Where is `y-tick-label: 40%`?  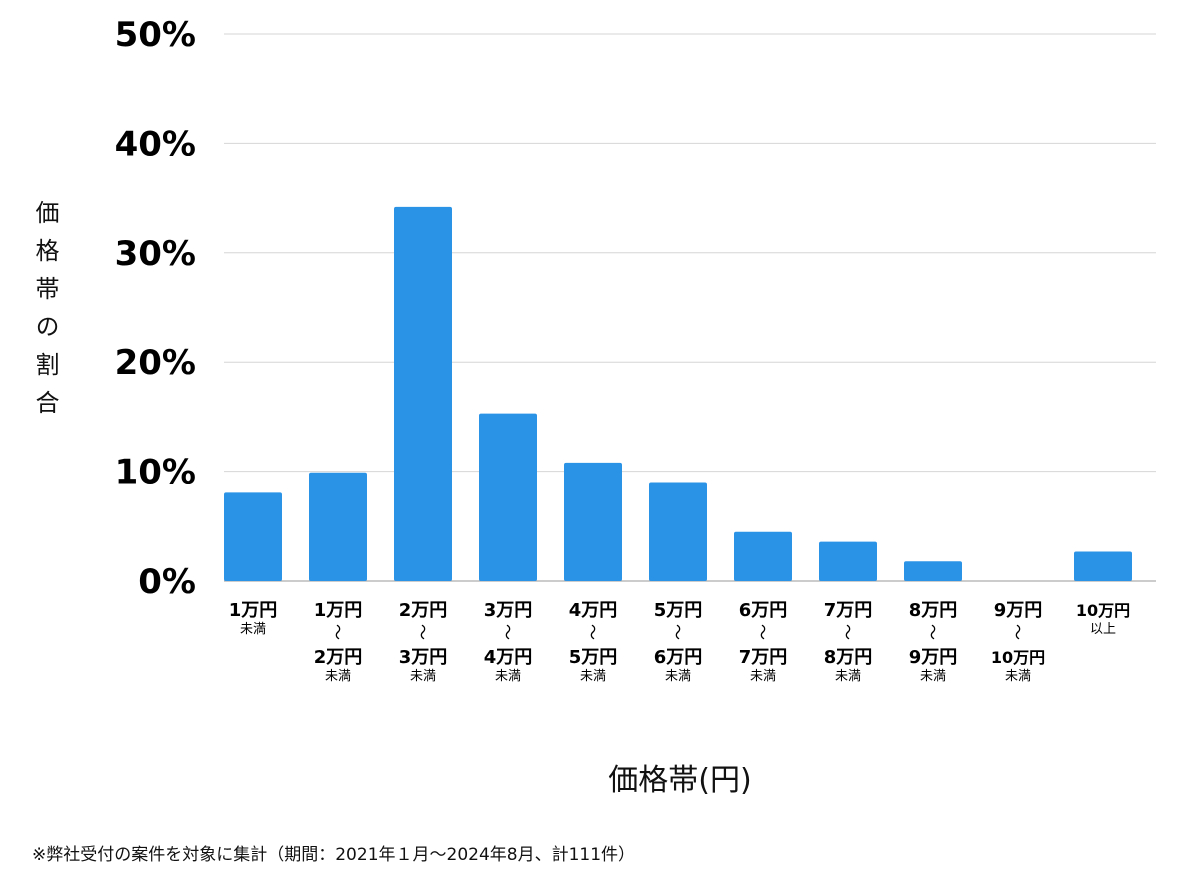 y-tick-label: 40% is located at coordinates (155, 144).